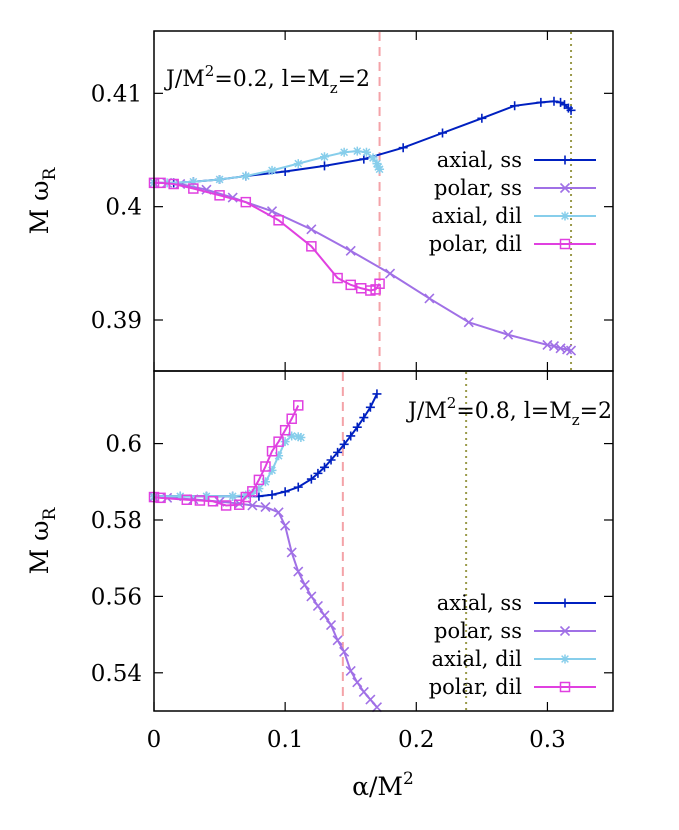 Image resolution: width=679 pixels, height=830 pixels. I want to click on legend-item-axial-ss: axial, ss, so click(516, 603).